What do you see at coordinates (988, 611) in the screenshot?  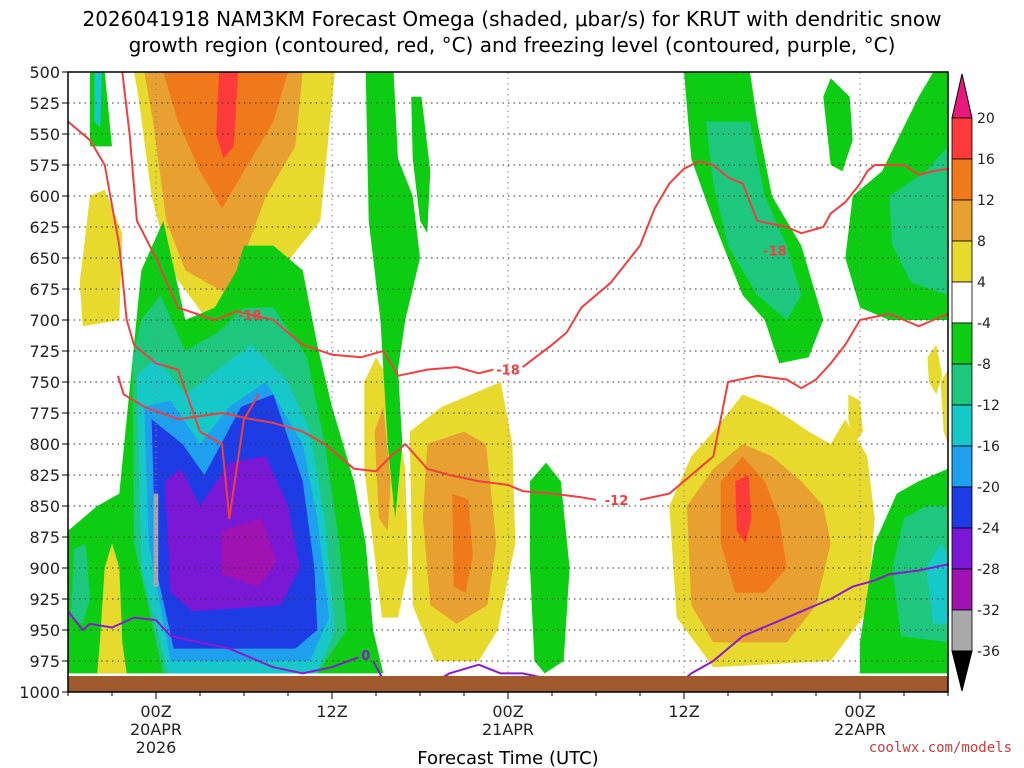 I see `colorbar-label-12: -32` at bounding box center [988, 611].